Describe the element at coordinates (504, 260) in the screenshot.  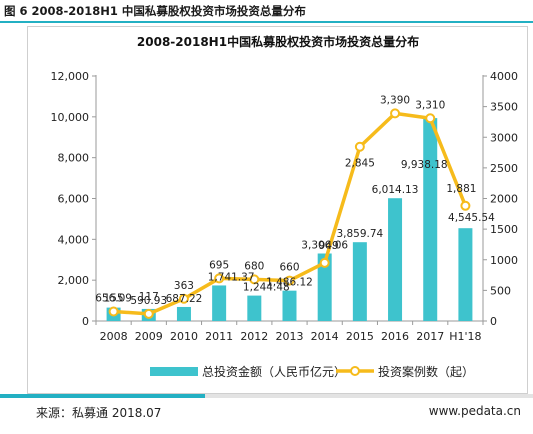
I see `y-right-tick-label: 1000` at that location.